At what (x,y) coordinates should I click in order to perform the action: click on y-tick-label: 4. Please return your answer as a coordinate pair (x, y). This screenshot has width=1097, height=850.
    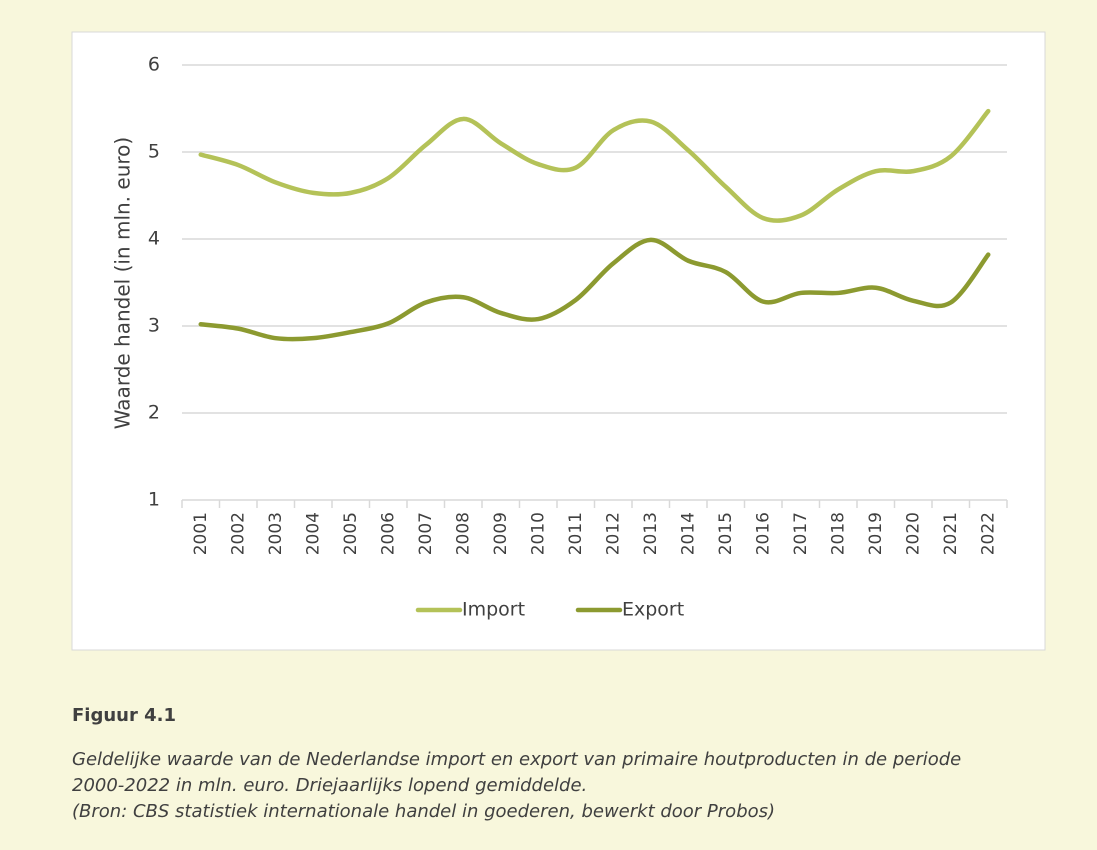
    Looking at the image, I should click on (154, 239).